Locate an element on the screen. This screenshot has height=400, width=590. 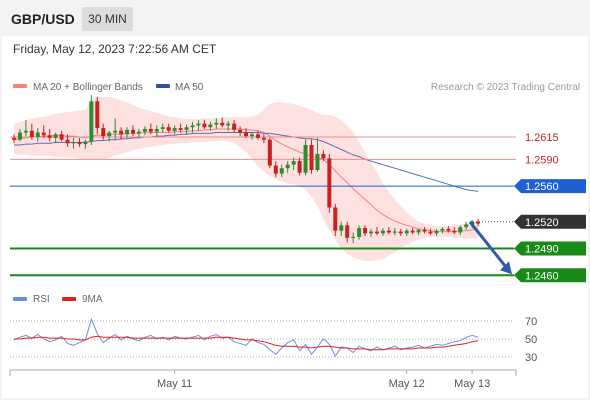
header-bar: GBP/USD 30 MIN is located at coordinates (295, 18).